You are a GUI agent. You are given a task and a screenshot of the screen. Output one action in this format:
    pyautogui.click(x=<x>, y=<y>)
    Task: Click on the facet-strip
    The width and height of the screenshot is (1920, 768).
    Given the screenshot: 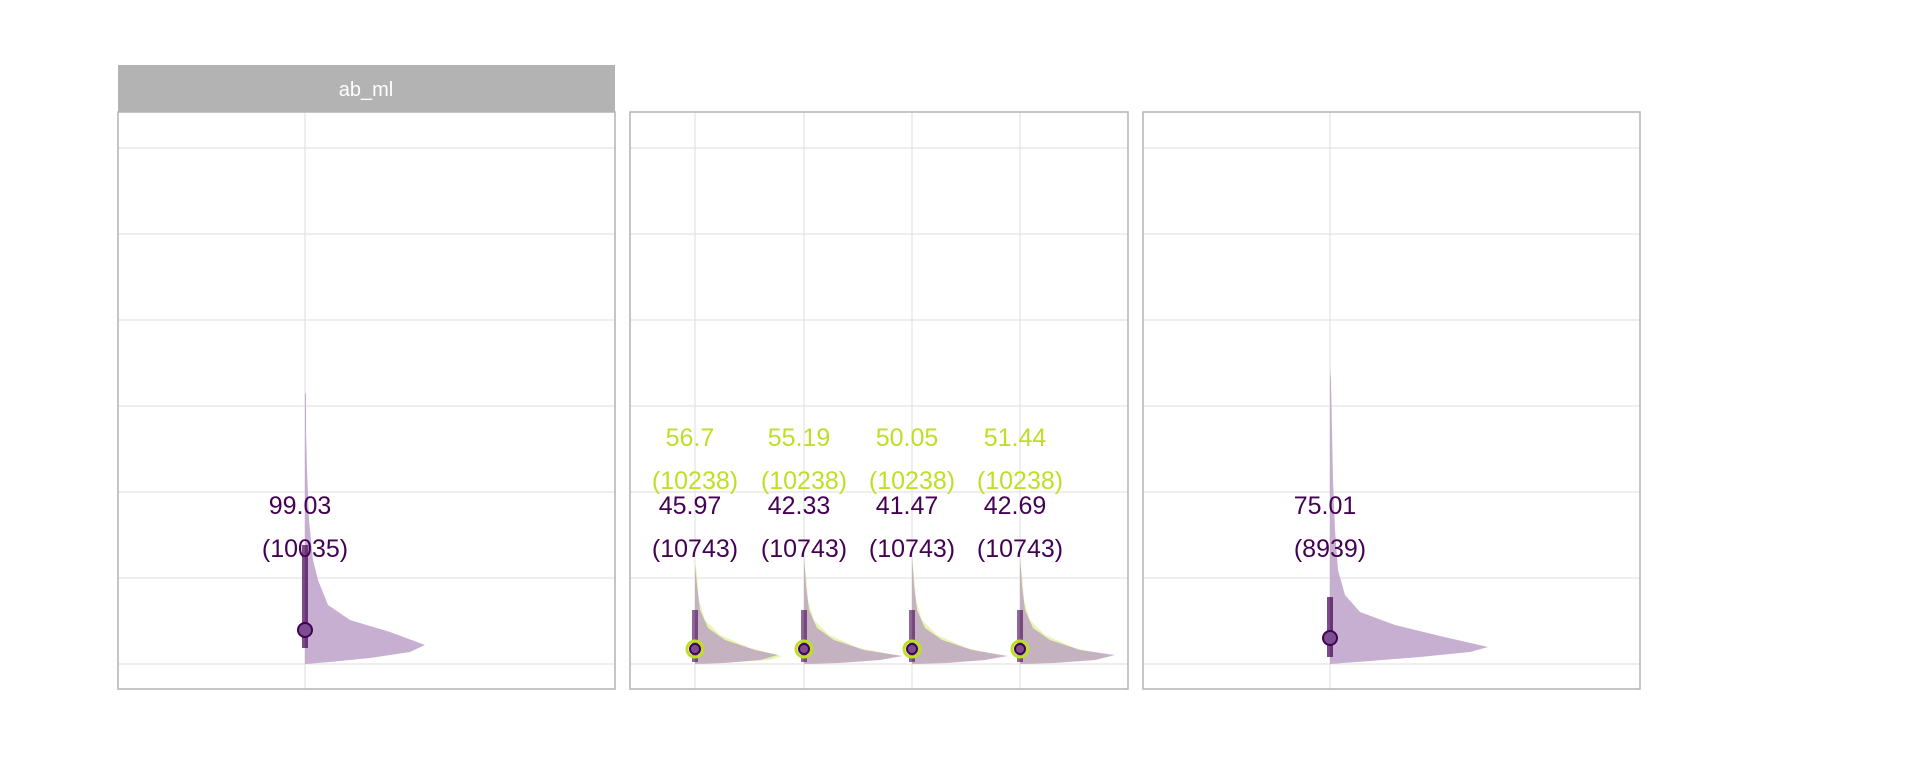 What is the action you would take?
    pyautogui.click(x=366, y=88)
    